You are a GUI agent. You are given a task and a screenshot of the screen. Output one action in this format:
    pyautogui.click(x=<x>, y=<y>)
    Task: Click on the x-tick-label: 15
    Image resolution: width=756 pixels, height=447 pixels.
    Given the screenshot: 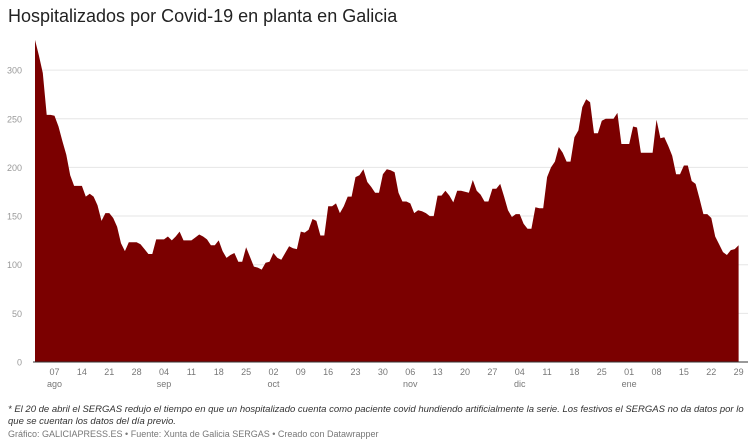 What is the action you would take?
    pyautogui.click(x=684, y=372)
    